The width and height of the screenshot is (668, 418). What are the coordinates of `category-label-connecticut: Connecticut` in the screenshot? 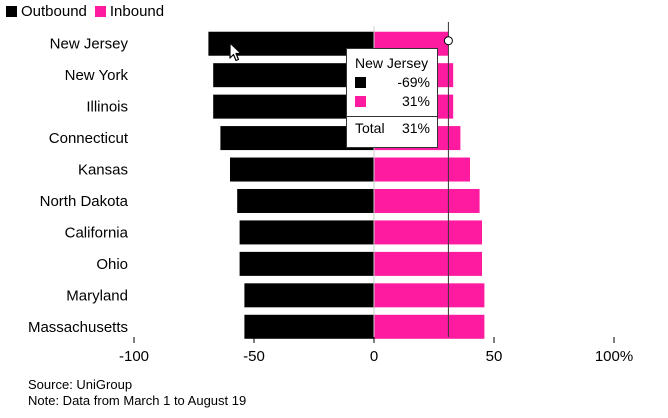 It's located at (89, 138).